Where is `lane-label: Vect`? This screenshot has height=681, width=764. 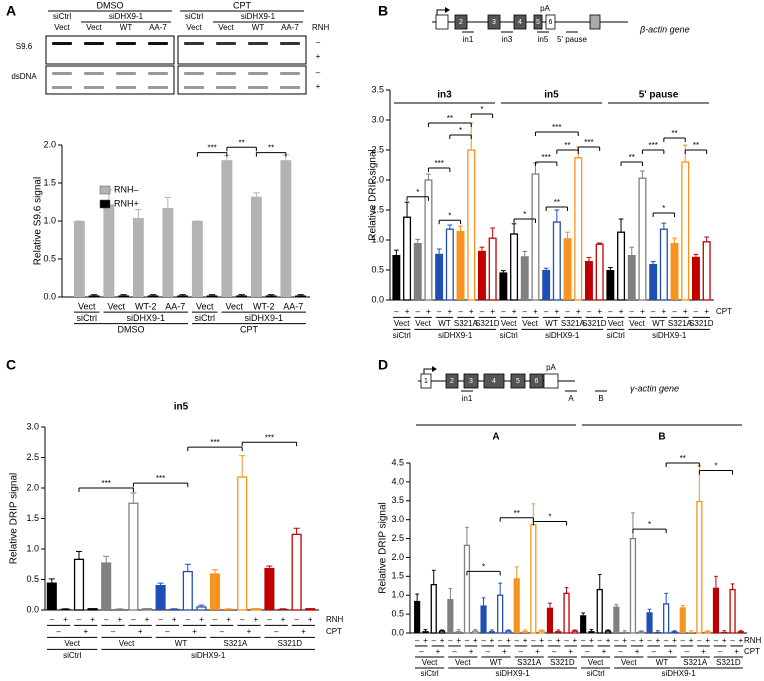
lane-label: Vect is located at coordinates (194, 27).